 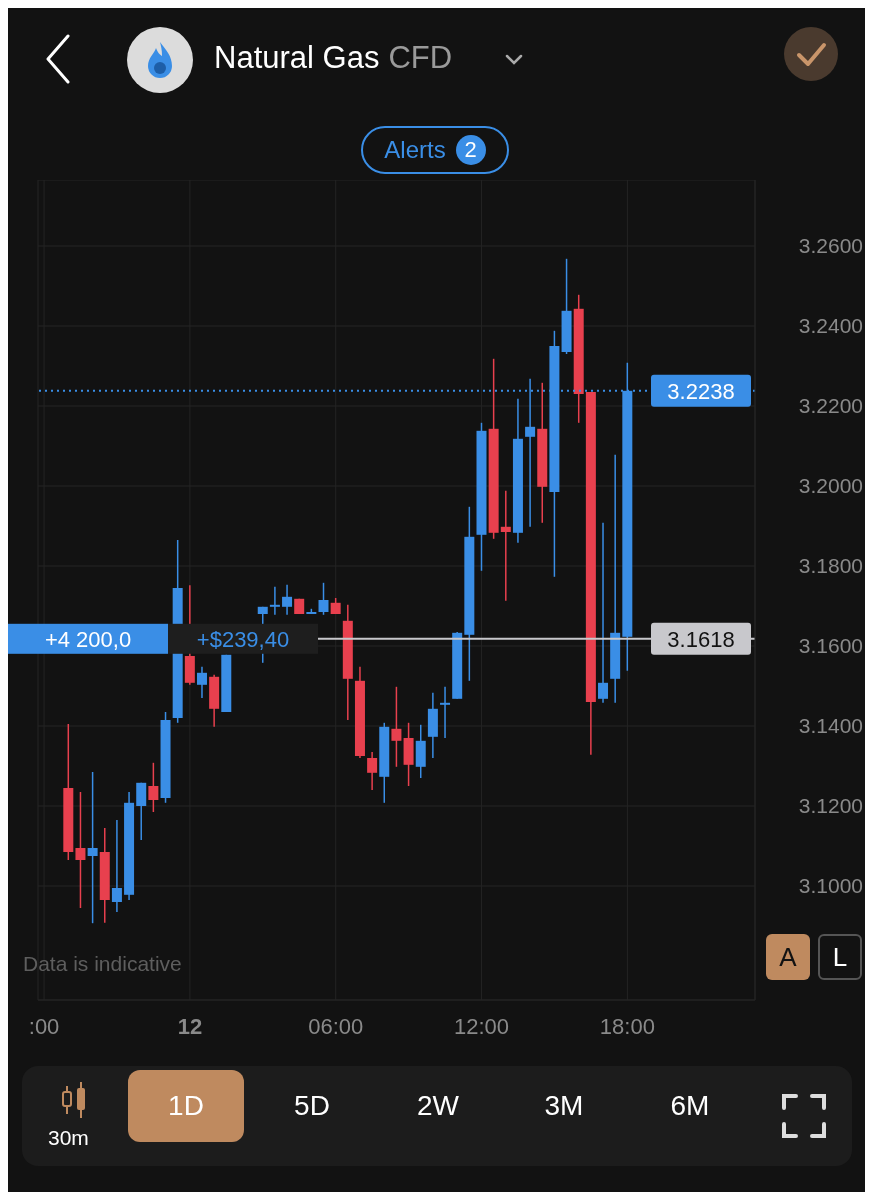 What do you see at coordinates (701, 639) in the screenshot?
I see `ref-line-label: 3.1618` at bounding box center [701, 639].